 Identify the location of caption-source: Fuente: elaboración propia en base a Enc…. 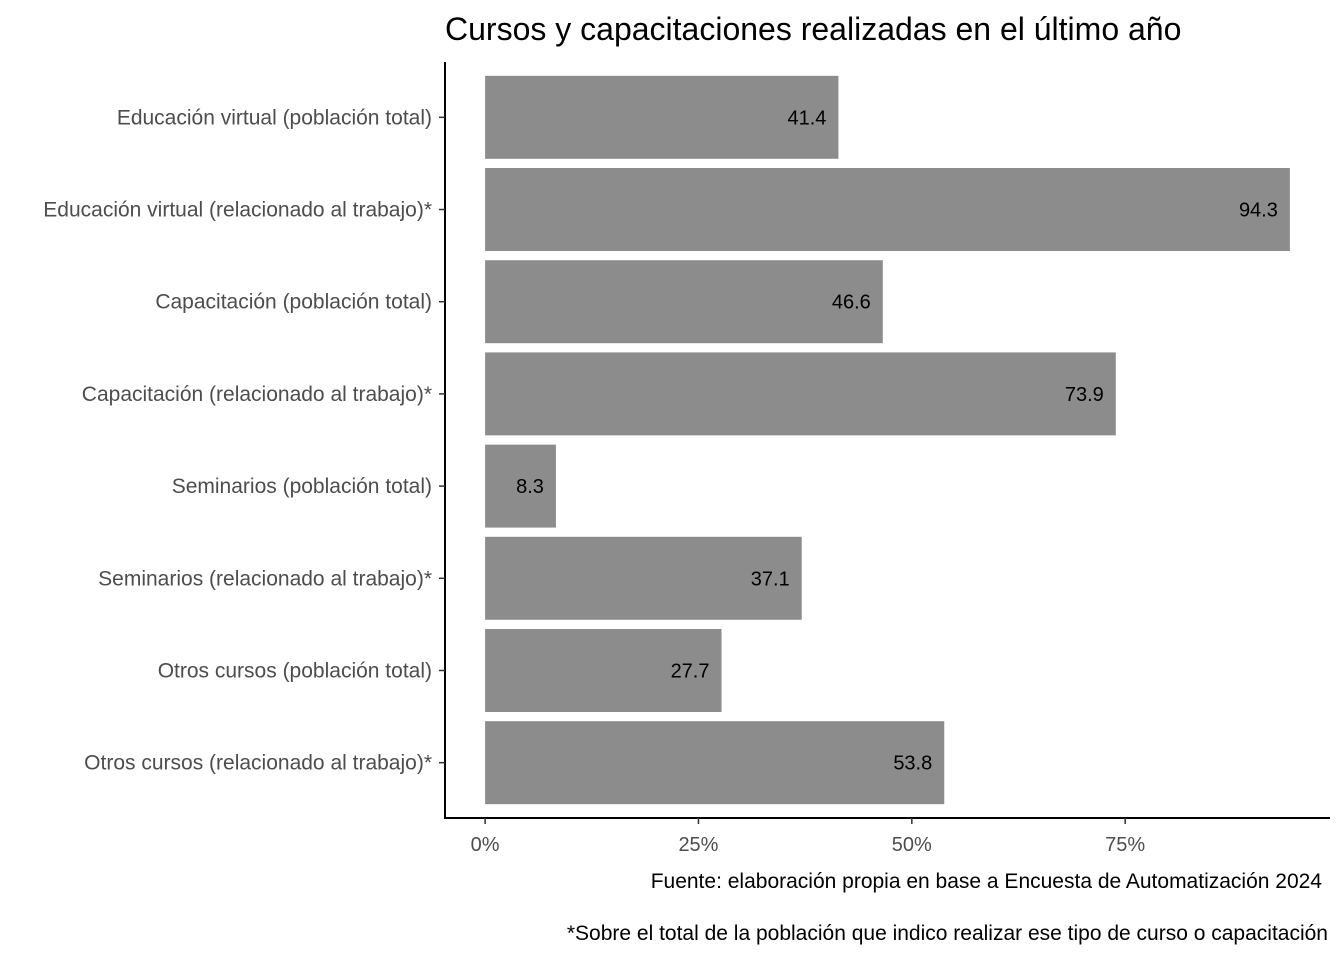
(987, 881).